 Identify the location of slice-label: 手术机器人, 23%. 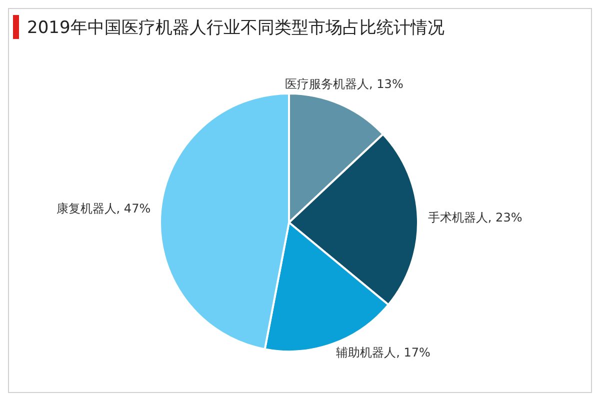
(475, 217).